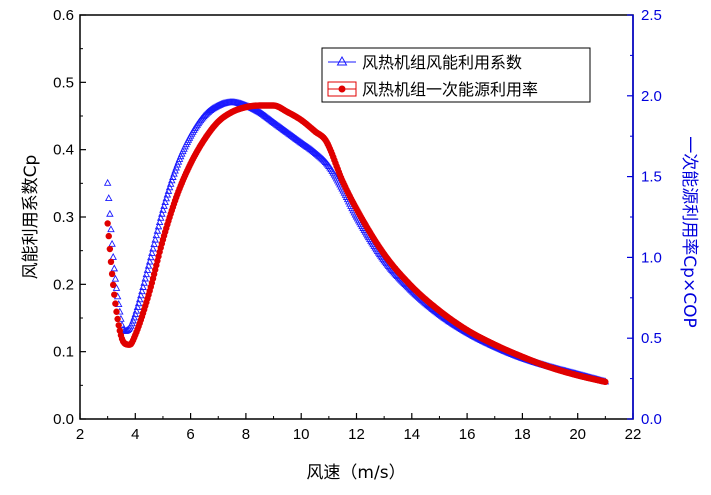  I want to click on x-tick-labels: 2 4 6 8 10 12 14 16 18 20 22, so click(359, 434).